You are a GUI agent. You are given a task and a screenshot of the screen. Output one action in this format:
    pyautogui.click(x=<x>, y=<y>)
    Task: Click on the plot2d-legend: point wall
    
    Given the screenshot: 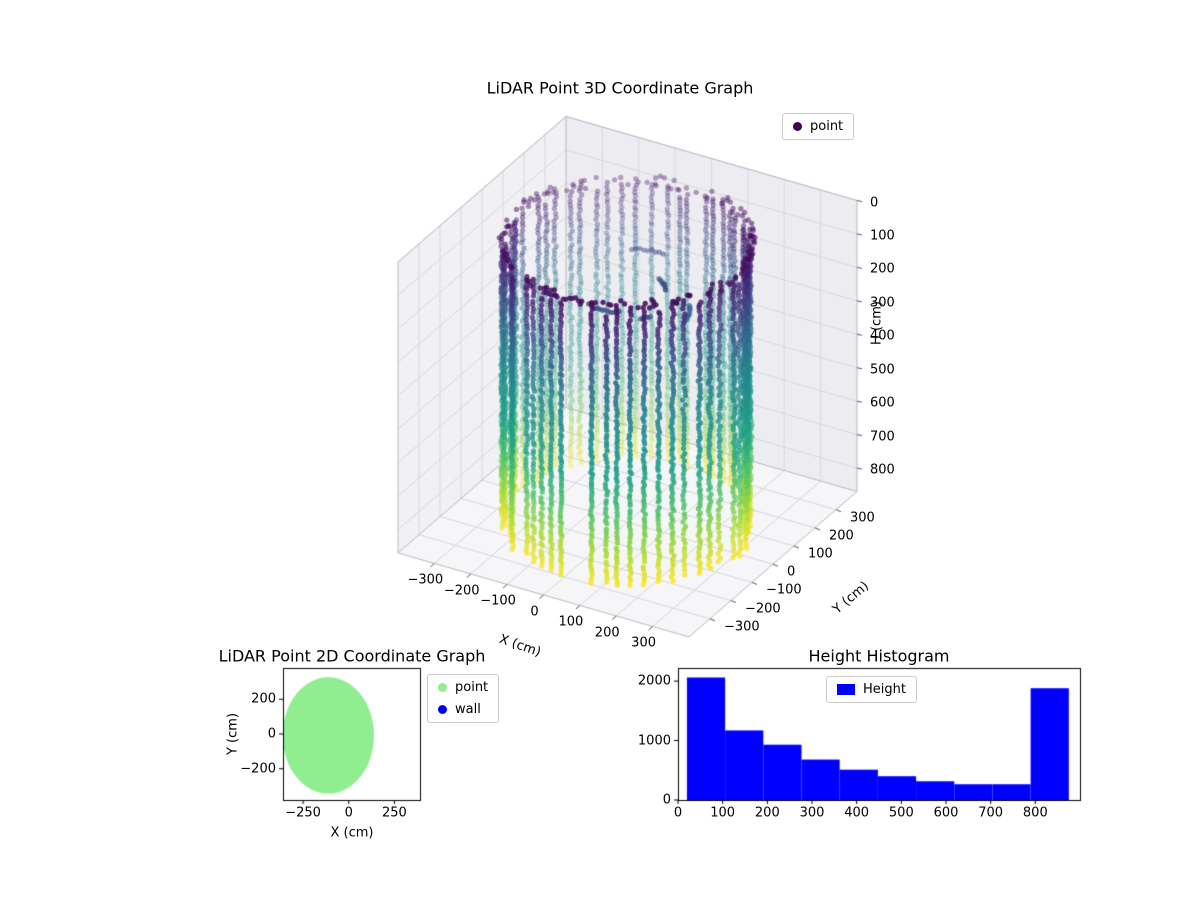 What is the action you would take?
    pyautogui.click(x=463, y=698)
    